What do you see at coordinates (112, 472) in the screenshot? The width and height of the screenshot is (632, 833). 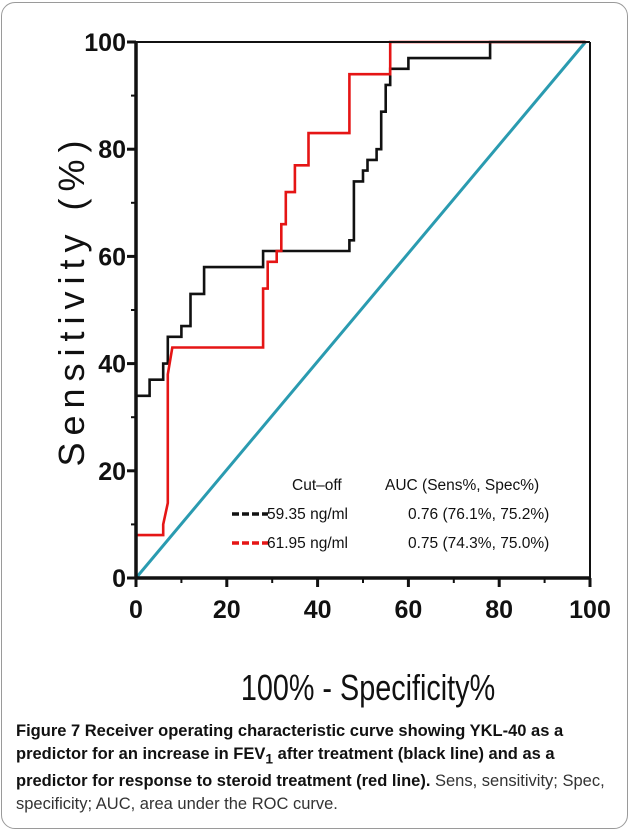 I see `y-tick-label: 20` at bounding box center [112, 472].